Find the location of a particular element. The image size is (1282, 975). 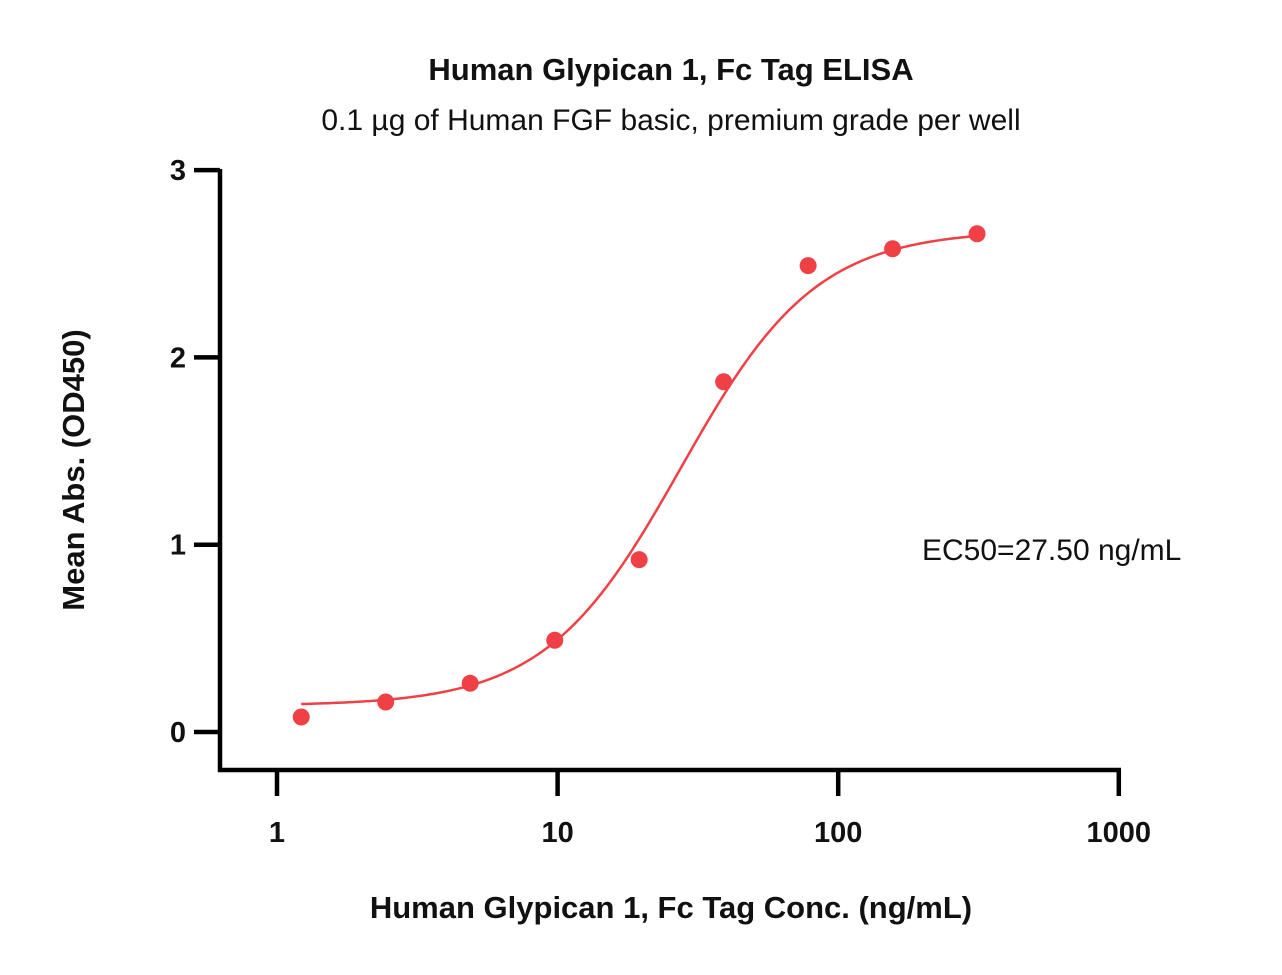

x-tick-label: 10 is located at coordinates (557, 833).